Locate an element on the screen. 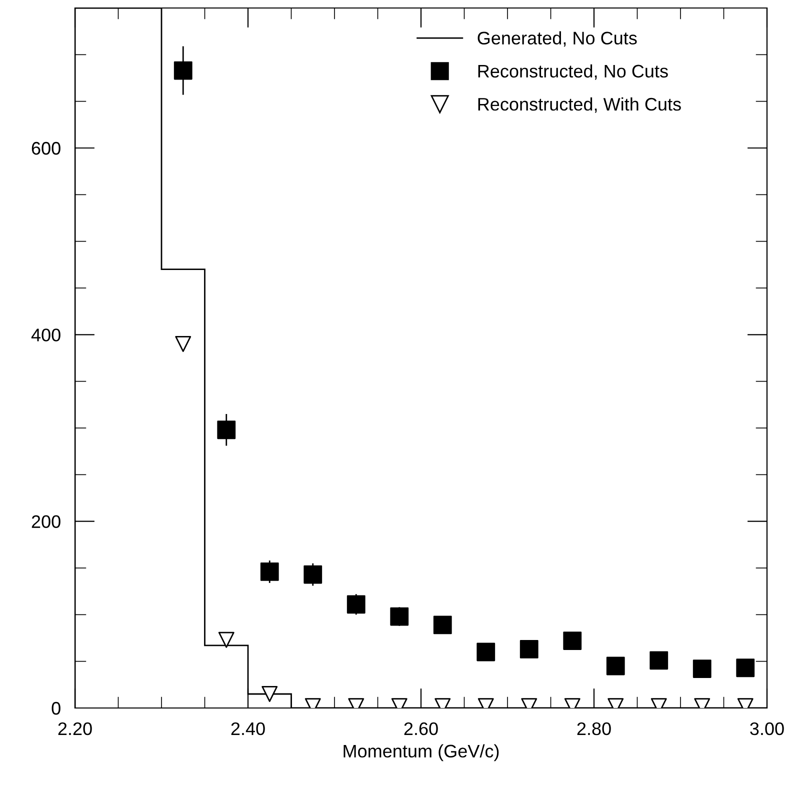 Image resolution: width=798 pixels, height=790 pixels. legend-label: Reconstructed, With Cuts is located at coordinates (579, 105).